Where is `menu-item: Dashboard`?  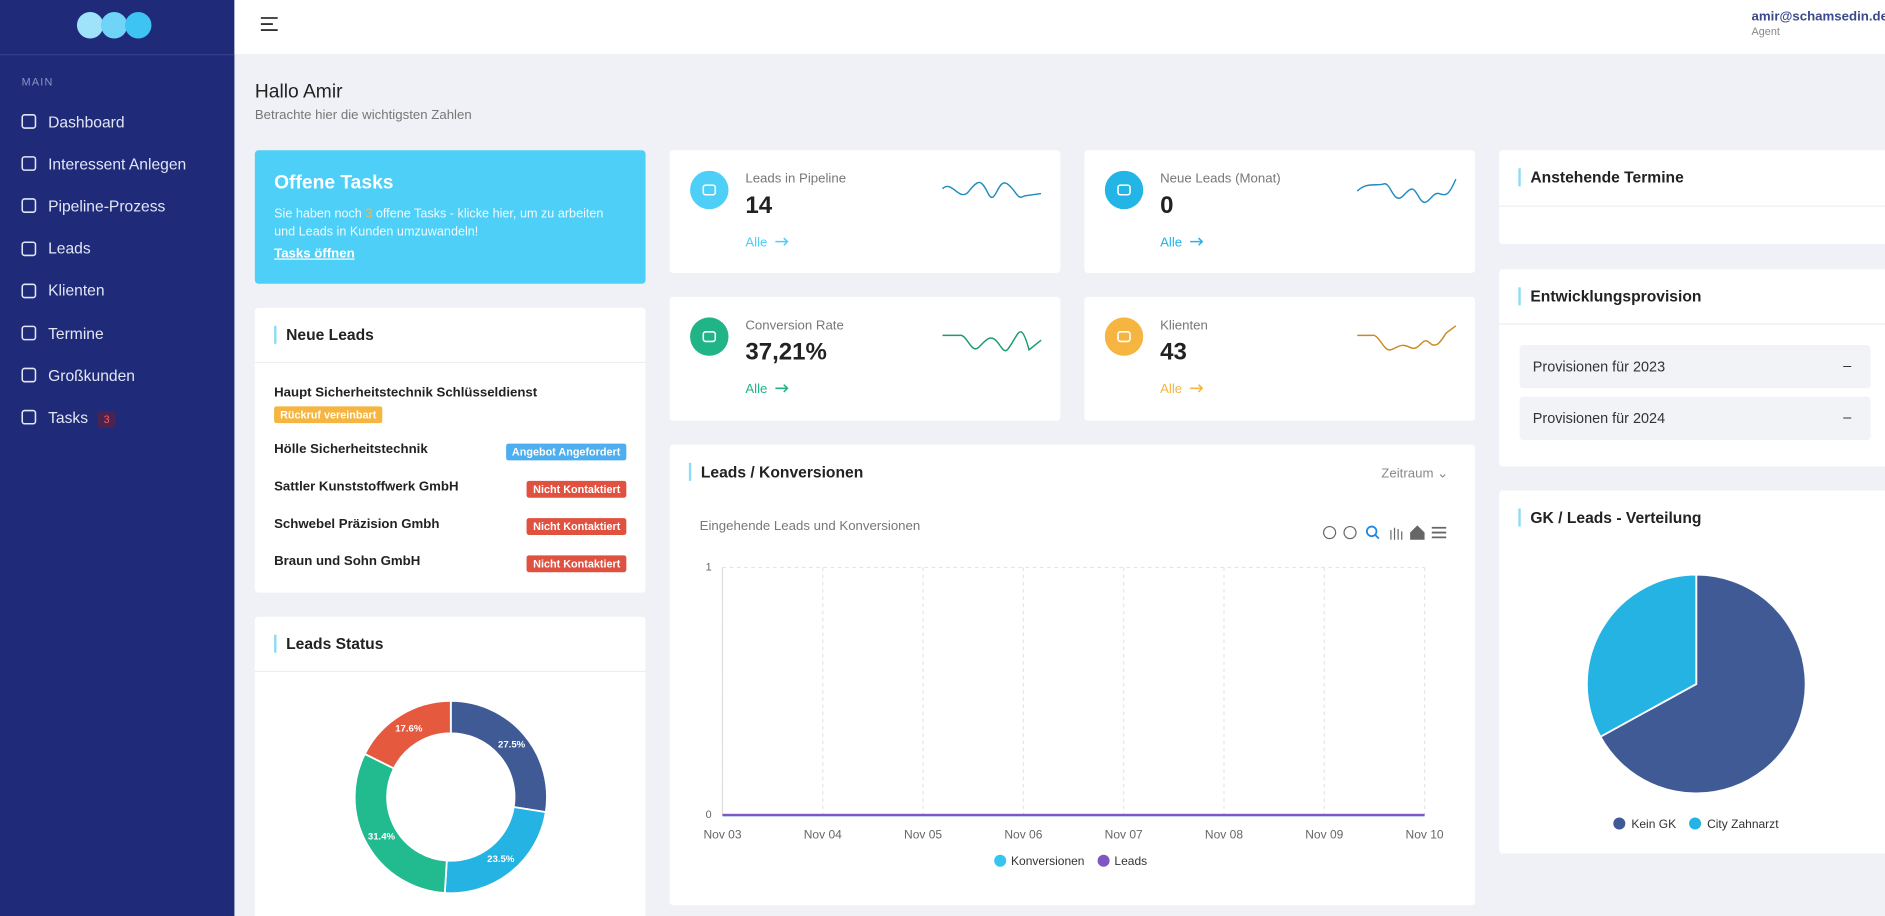
menu-item: Dashboard is located at coordinates (117, 121).